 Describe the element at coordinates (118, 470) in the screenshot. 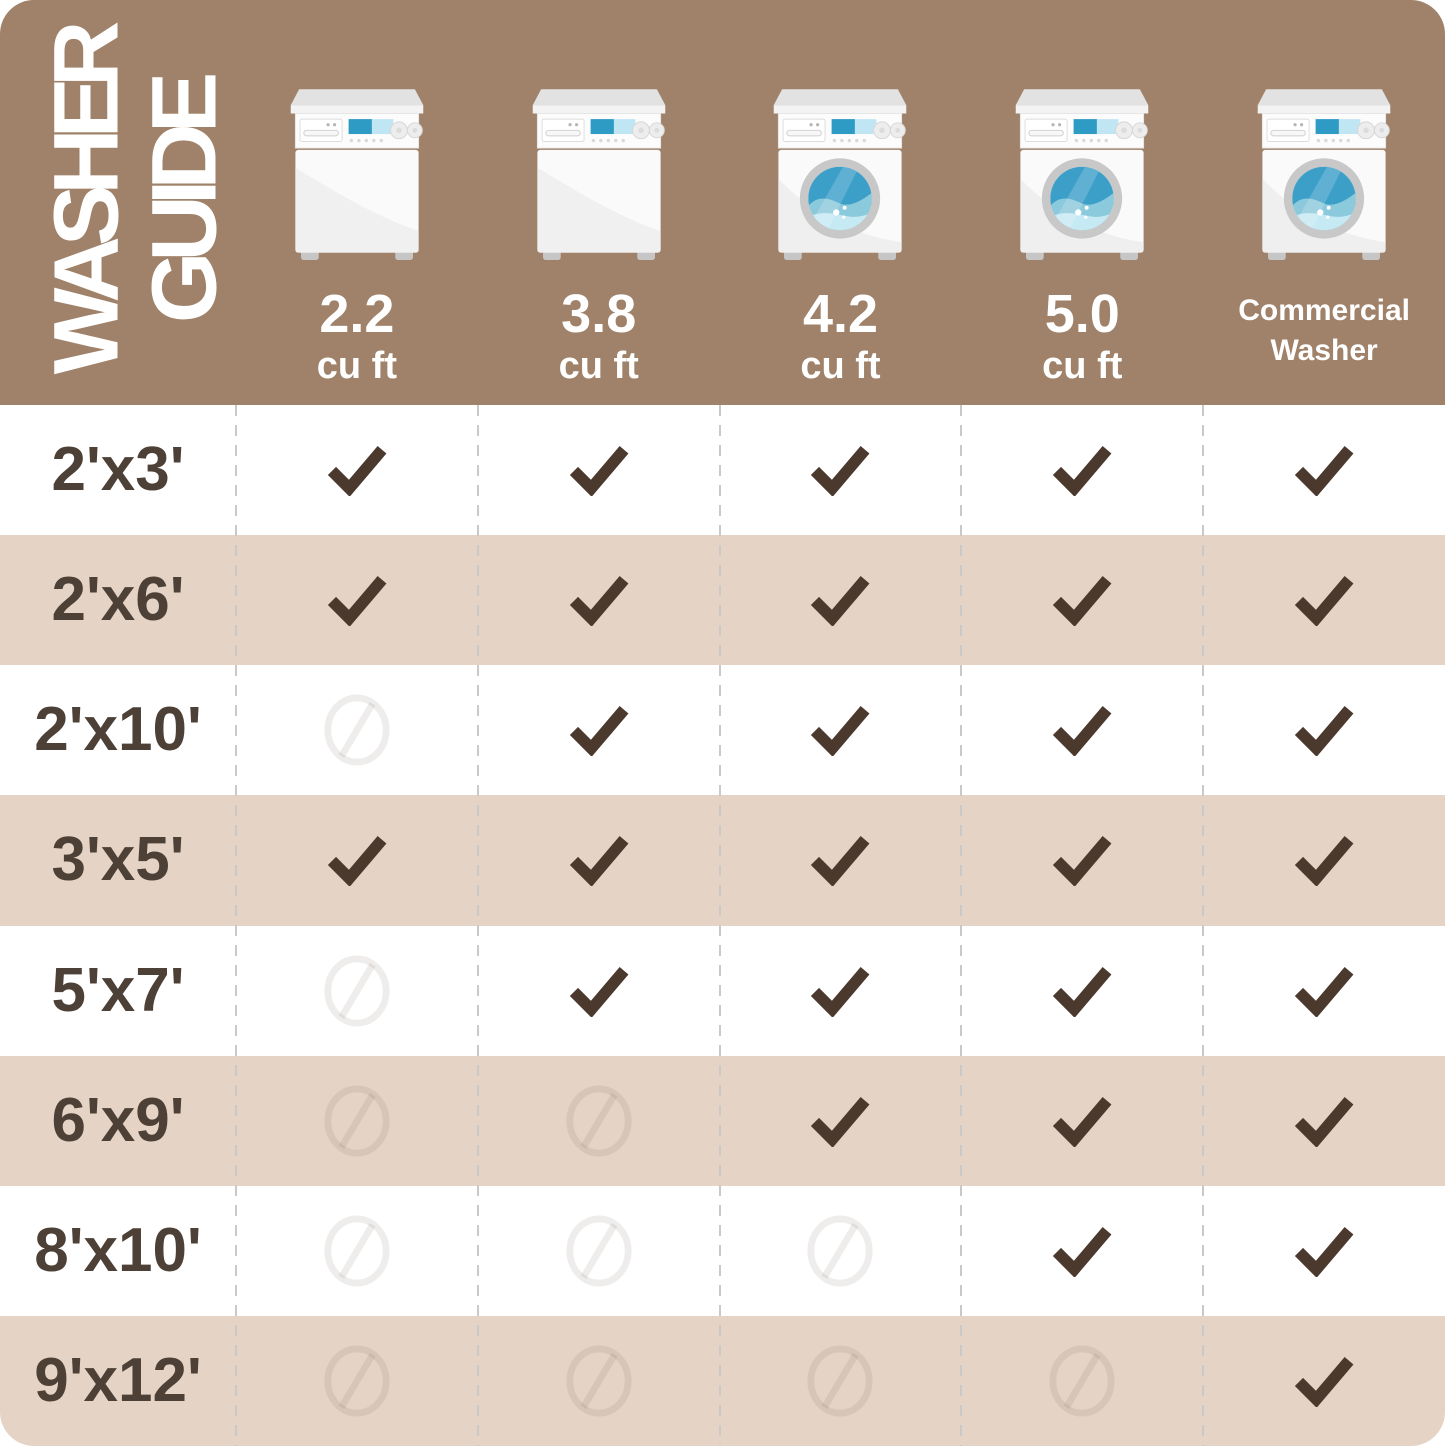

I see `row-label-2x3: 2'x3'` at that location.